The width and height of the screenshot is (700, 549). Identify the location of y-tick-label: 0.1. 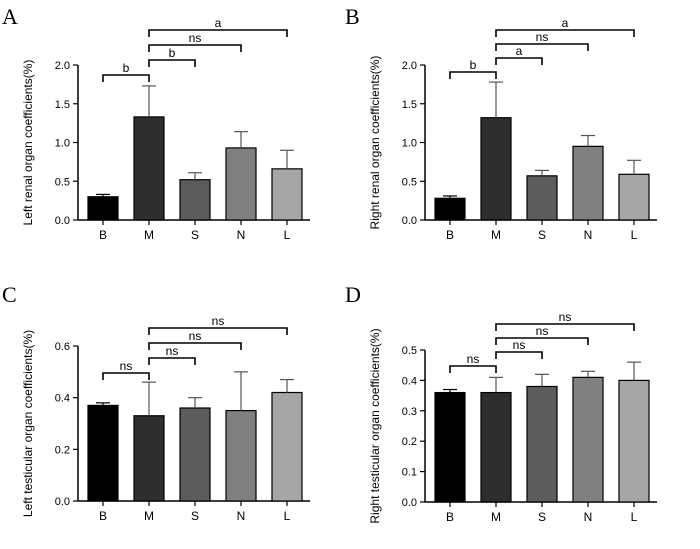
(409, 473).